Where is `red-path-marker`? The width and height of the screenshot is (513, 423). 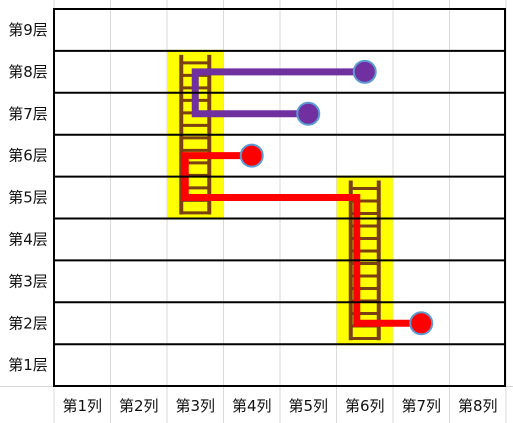
red-path-marker is located at coordinates (421, 323).